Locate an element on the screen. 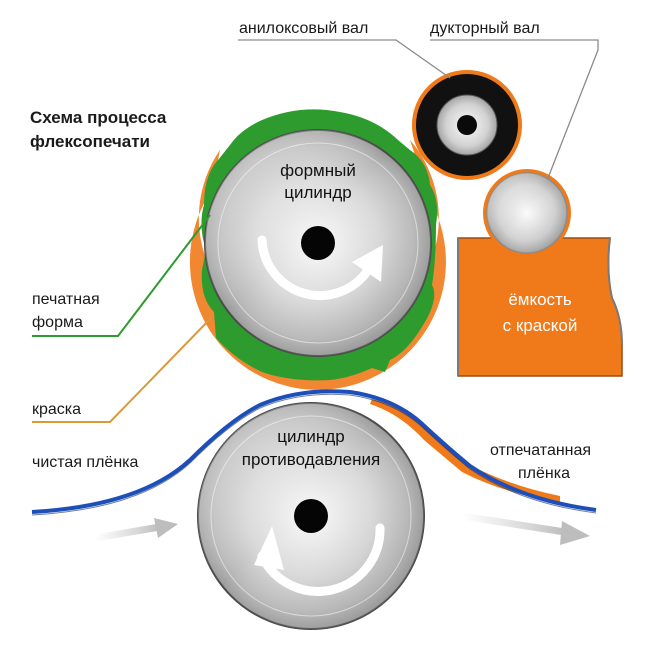 The height and width of the screenshot is (660, 660). ink-tank-label-line1: ёмкость is located at coordinates (540, 299).